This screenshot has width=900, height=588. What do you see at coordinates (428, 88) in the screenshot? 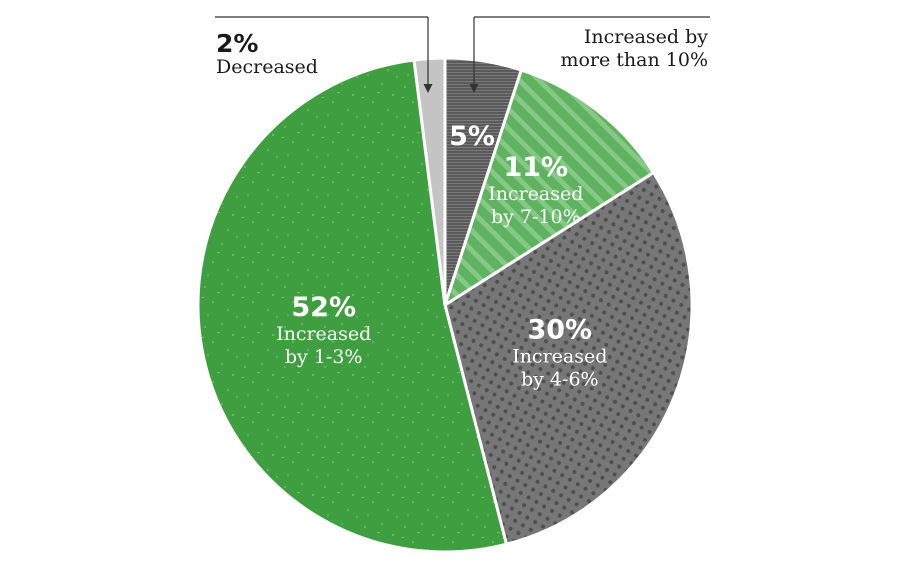
I see `callout-decreased-arrow-icon` at bounding box center [428, 88].